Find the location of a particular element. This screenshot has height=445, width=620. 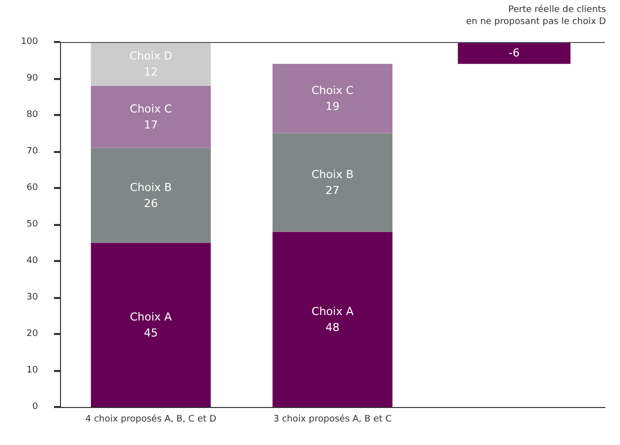

y-tick-label: 50 is located at coordinates (32, 225).